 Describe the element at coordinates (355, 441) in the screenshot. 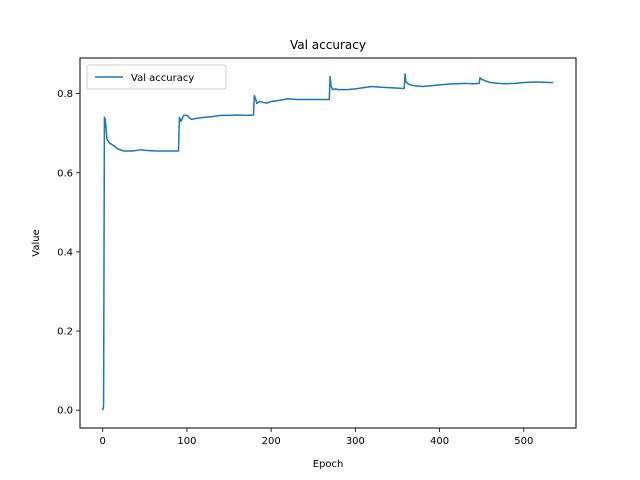

I see `x-tick-label: 300` at that location.